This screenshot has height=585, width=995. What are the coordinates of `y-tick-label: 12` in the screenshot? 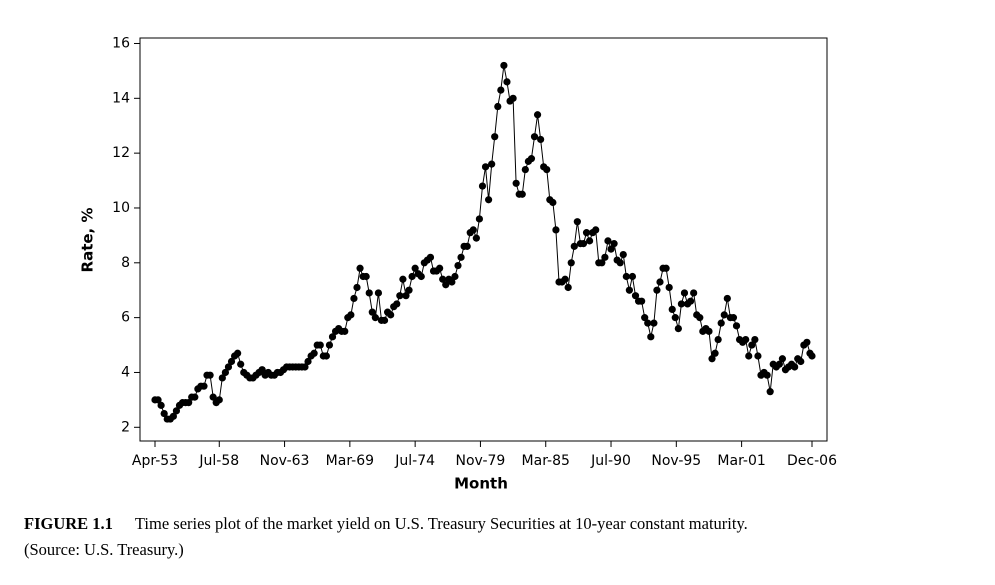 It's located at (121, 153).